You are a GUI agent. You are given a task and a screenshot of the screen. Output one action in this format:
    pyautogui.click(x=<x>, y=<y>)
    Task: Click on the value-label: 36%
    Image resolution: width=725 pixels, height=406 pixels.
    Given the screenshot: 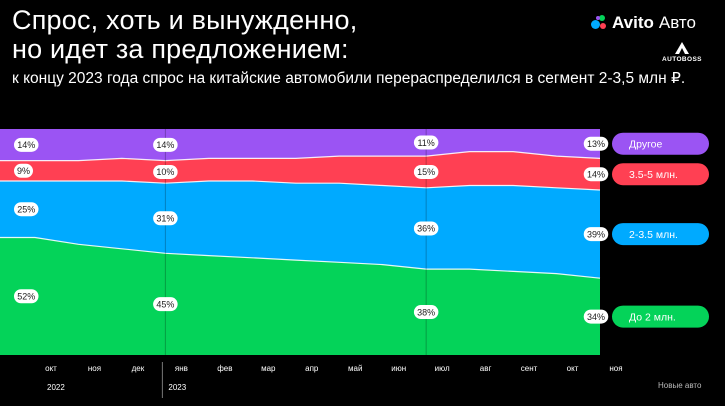 What is the action you would take?
    pyautogui.click(x=426, y=228)
    